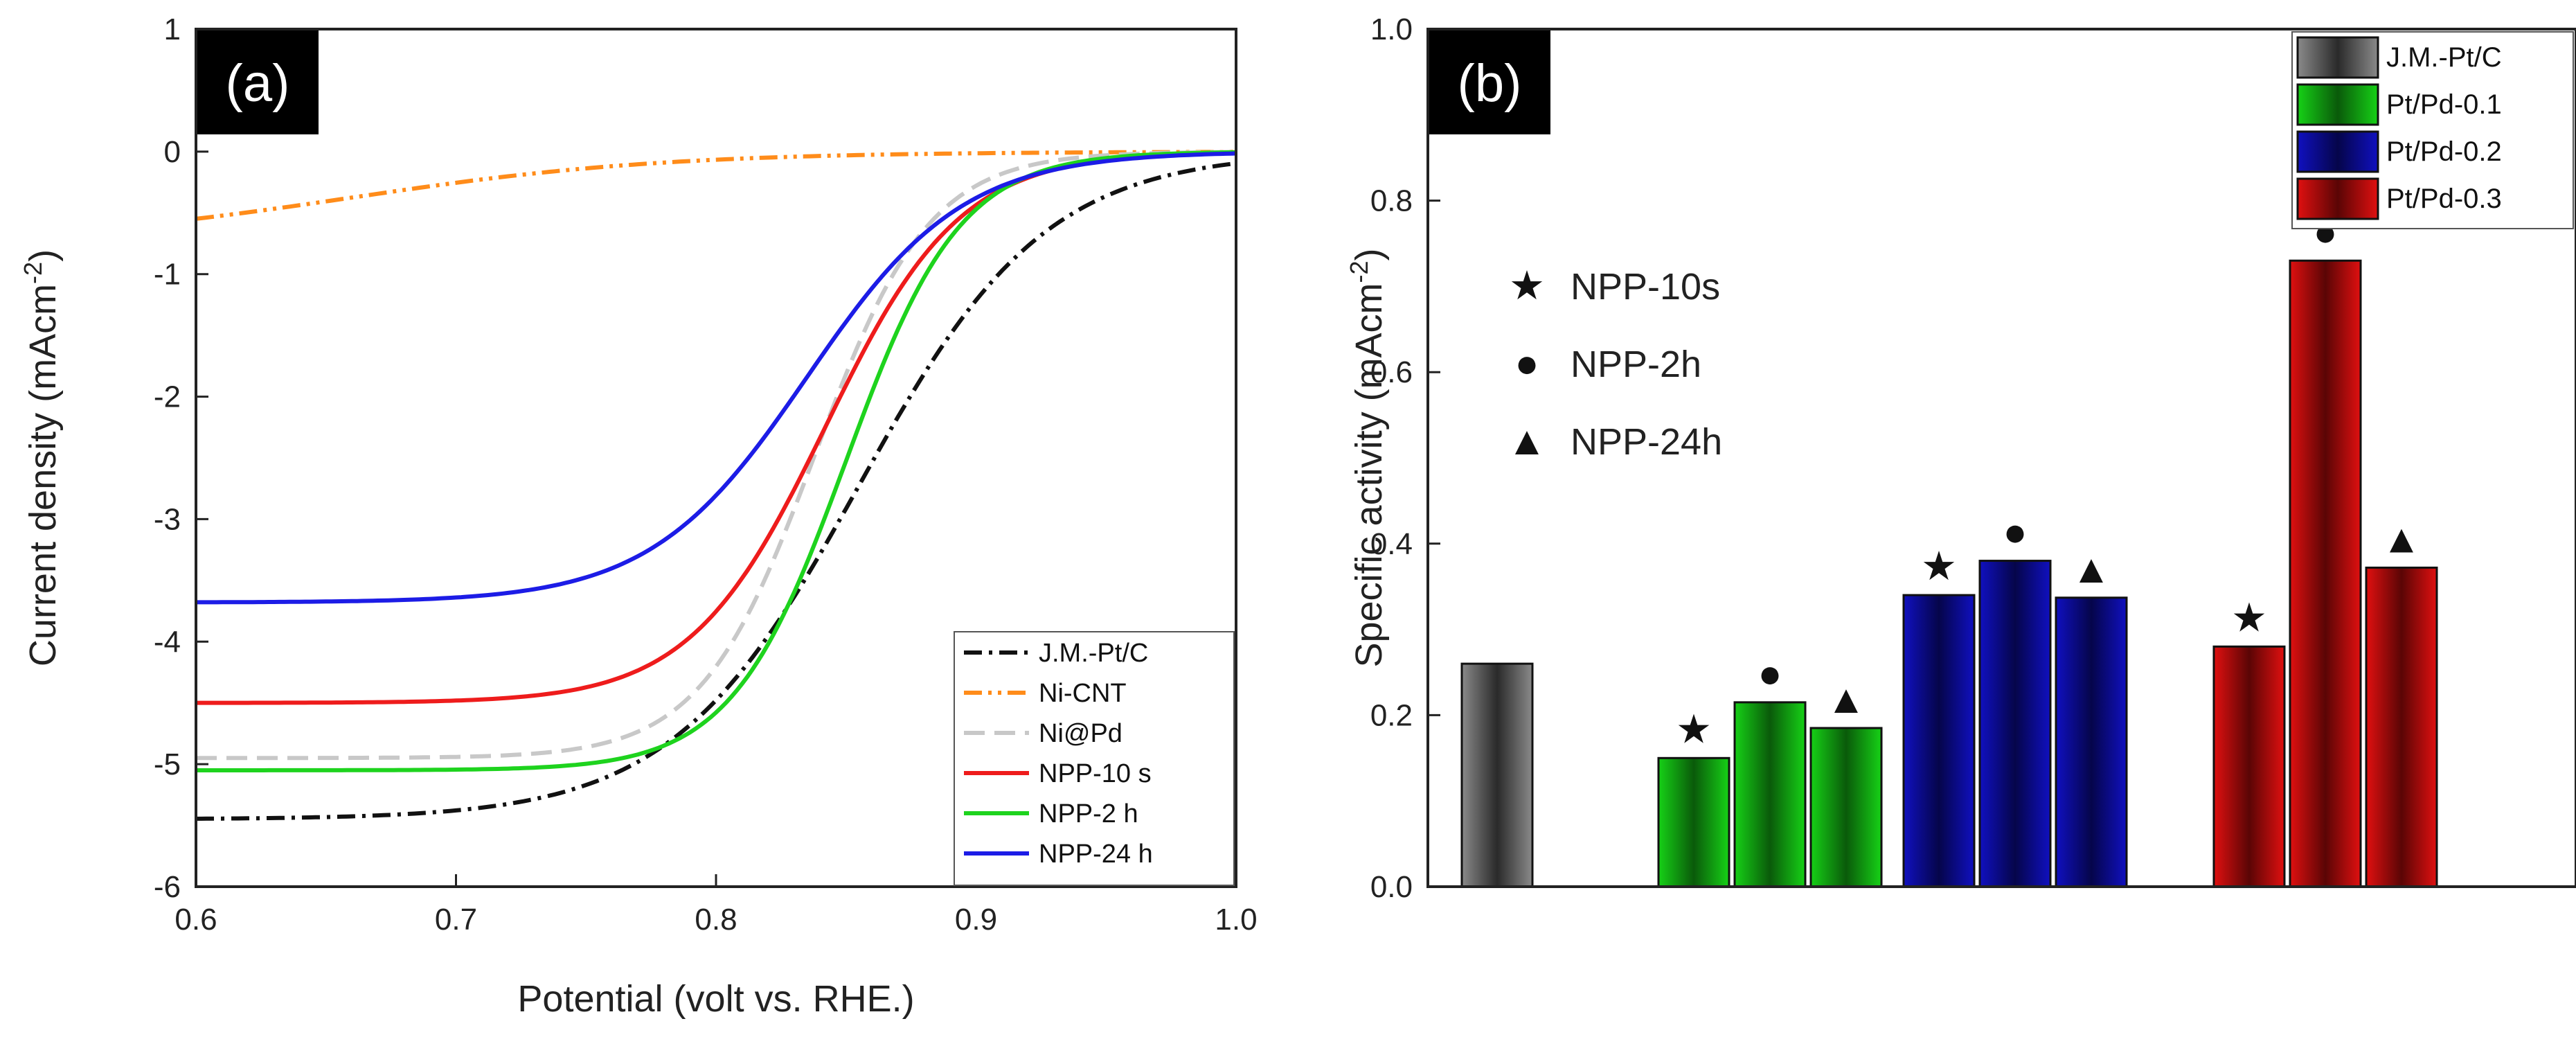 The height and width of the screenshot is (1037, 2576). What do you see at coordinates (976, 920) in the screenshot?
I see `panel-a-xtick-label: 0.9` at bounding box center [976, 920].